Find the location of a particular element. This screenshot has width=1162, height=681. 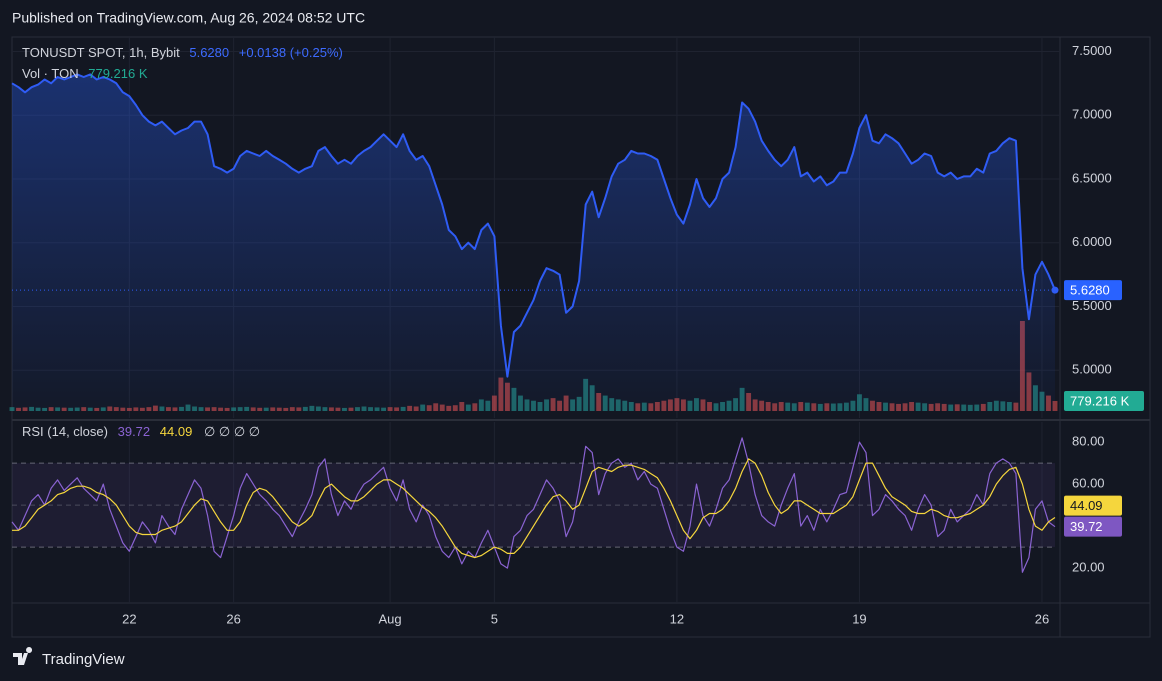

rsi-tick-label: 60.00 is located at coordinates (1088, 483).